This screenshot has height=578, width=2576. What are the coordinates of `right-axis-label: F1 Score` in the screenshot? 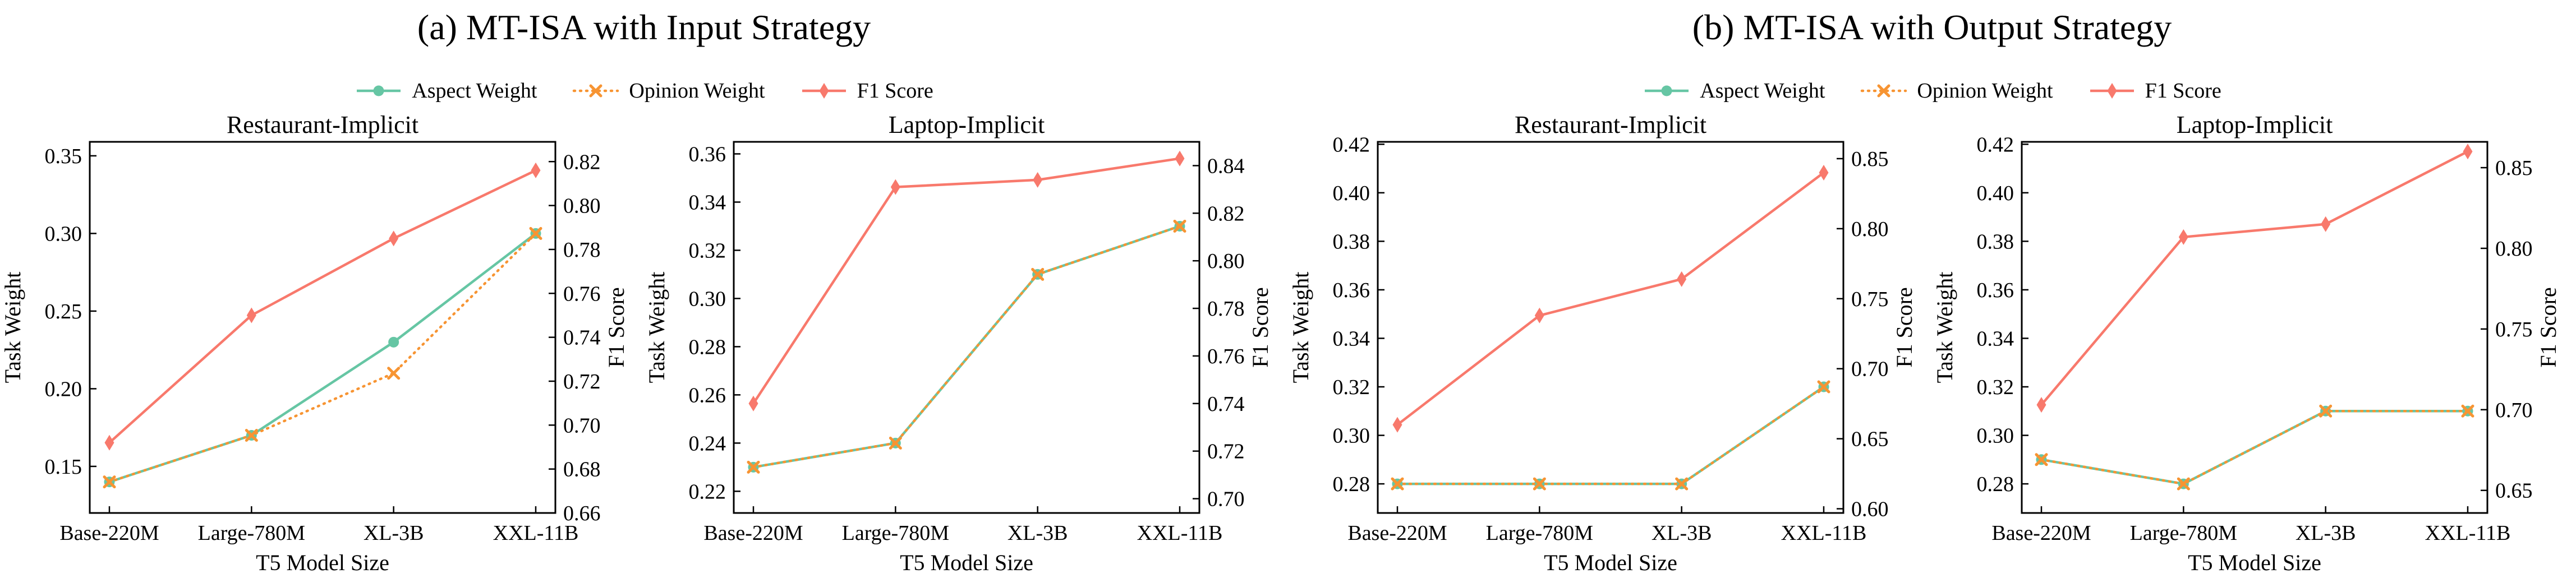 It's located at (1904, 327).